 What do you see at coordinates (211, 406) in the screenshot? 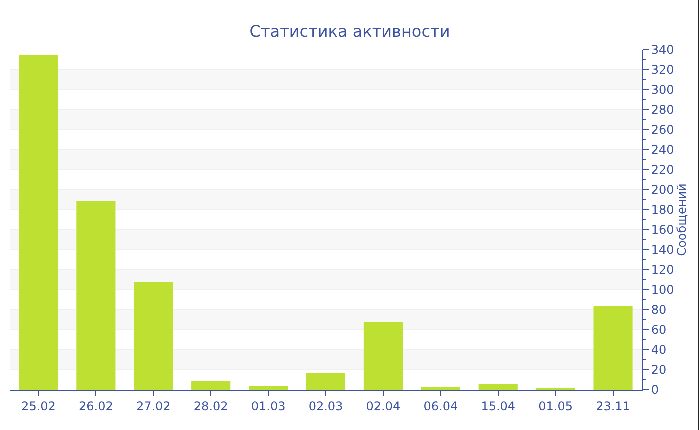
I see `x-tick-label: 28.02` at bounding box center [211, 406].